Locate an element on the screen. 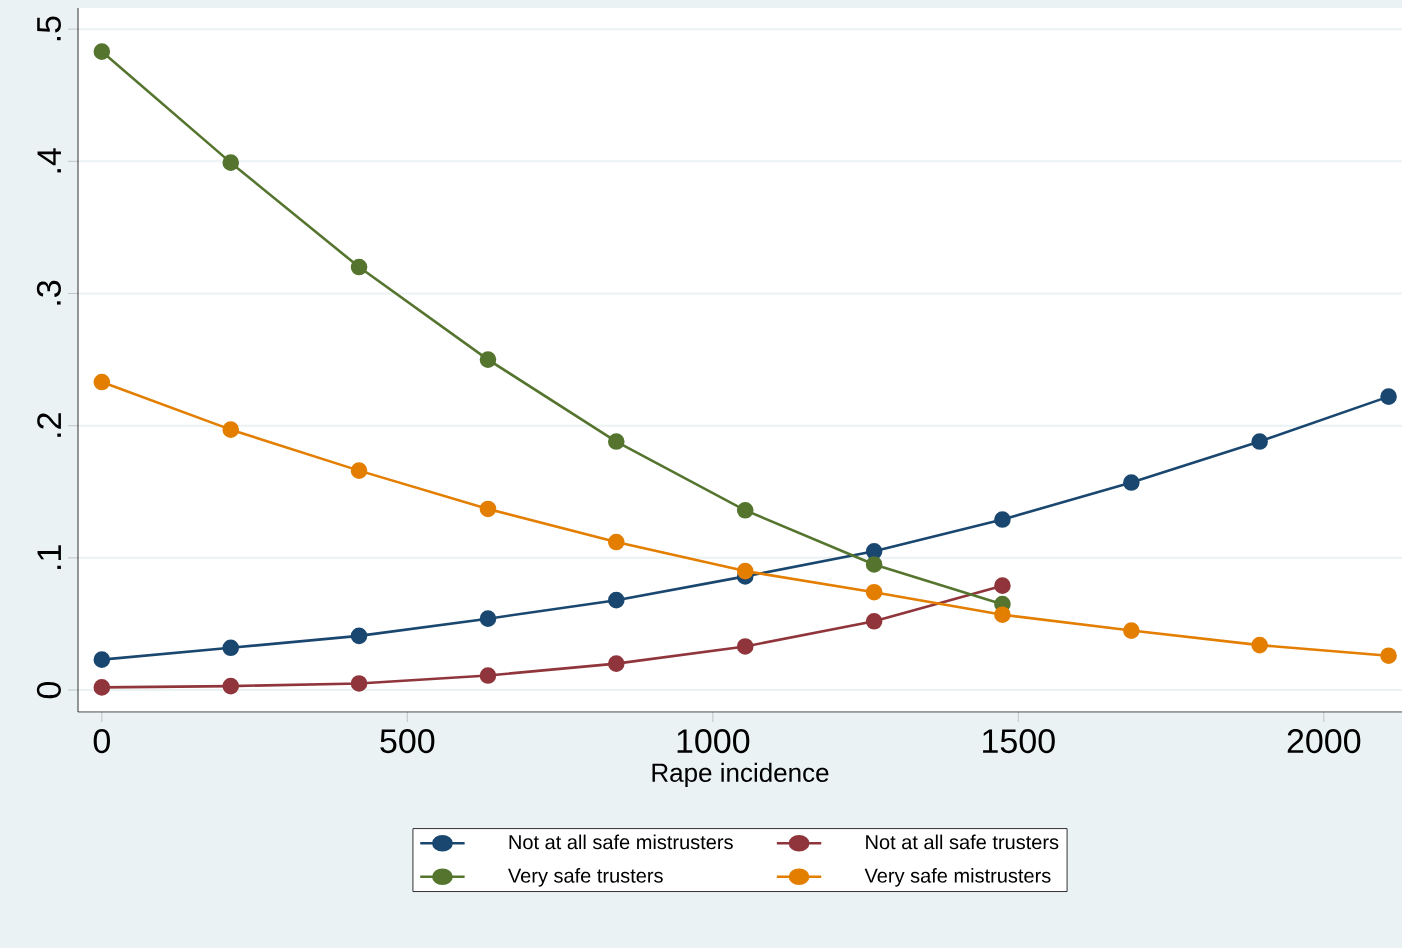 The image size is (1402, 948). x-axis-title: Rape incidence is located at coordinates (740, 775).